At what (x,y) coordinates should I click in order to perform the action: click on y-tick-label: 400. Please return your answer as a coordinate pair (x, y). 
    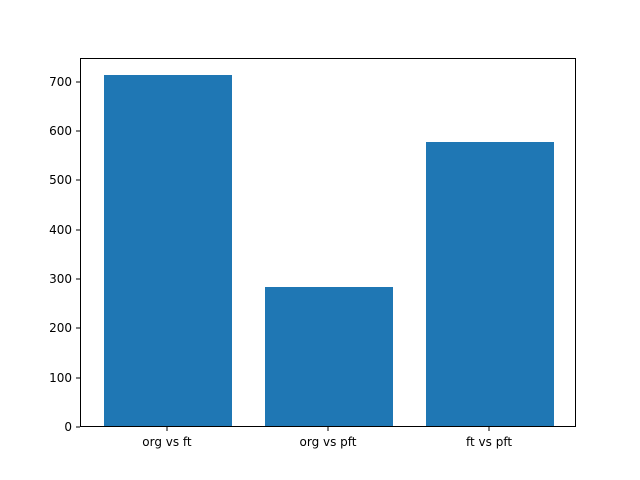
    Looking at the image, I should click on (60, 229).